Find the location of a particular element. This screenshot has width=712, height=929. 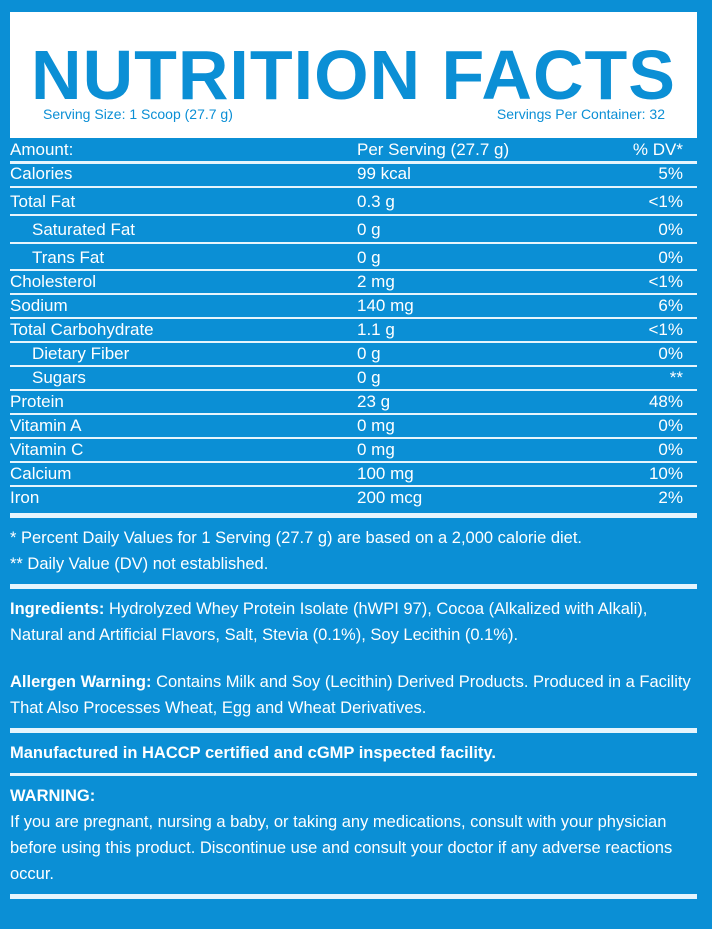

nutrient-name: Sodium is located at coordinates (39, 305).